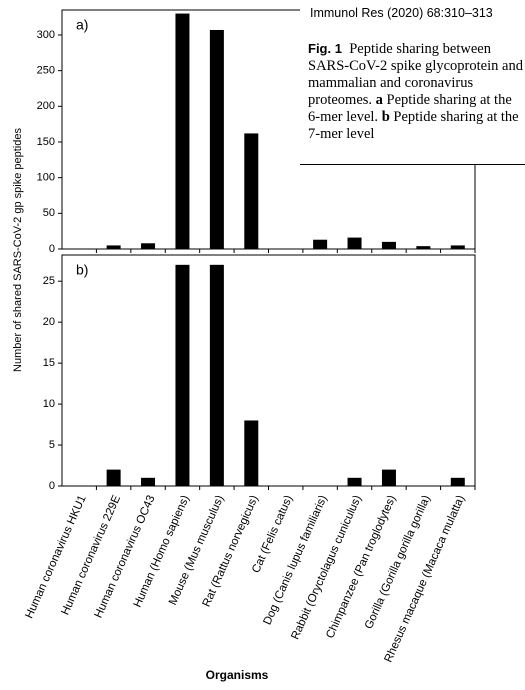 The image size is (525, 690). What do you see at coordinates (49, 281) in the screenshot?
I see `y-tick-label: 25` at bounding box center [49, 281].